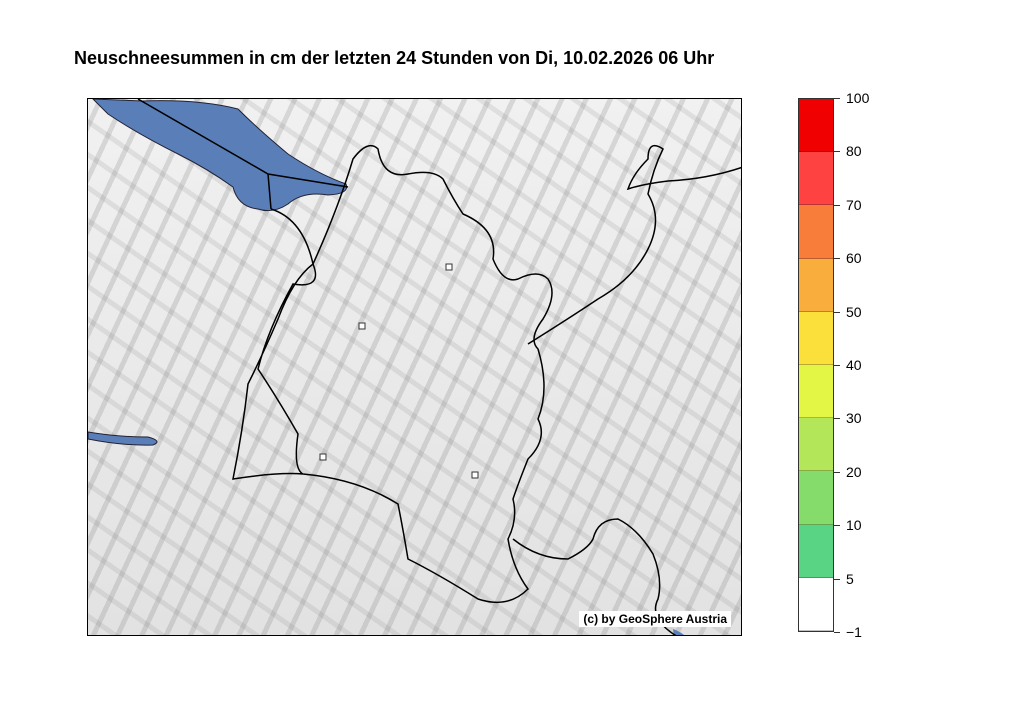  I want to click on lake-constance, so click(220, 155).